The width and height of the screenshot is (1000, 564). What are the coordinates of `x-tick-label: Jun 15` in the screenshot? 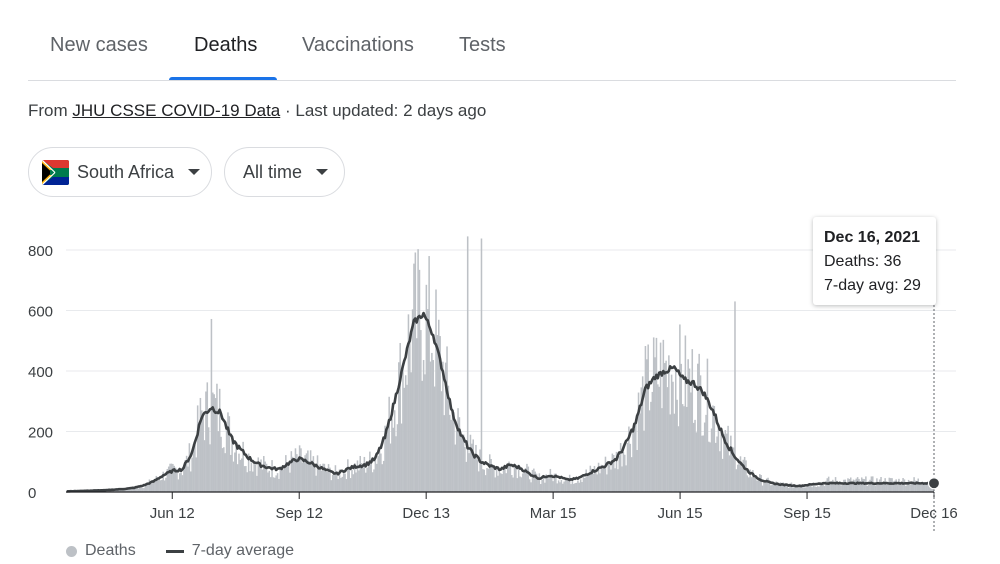 It's located at (680, 513).